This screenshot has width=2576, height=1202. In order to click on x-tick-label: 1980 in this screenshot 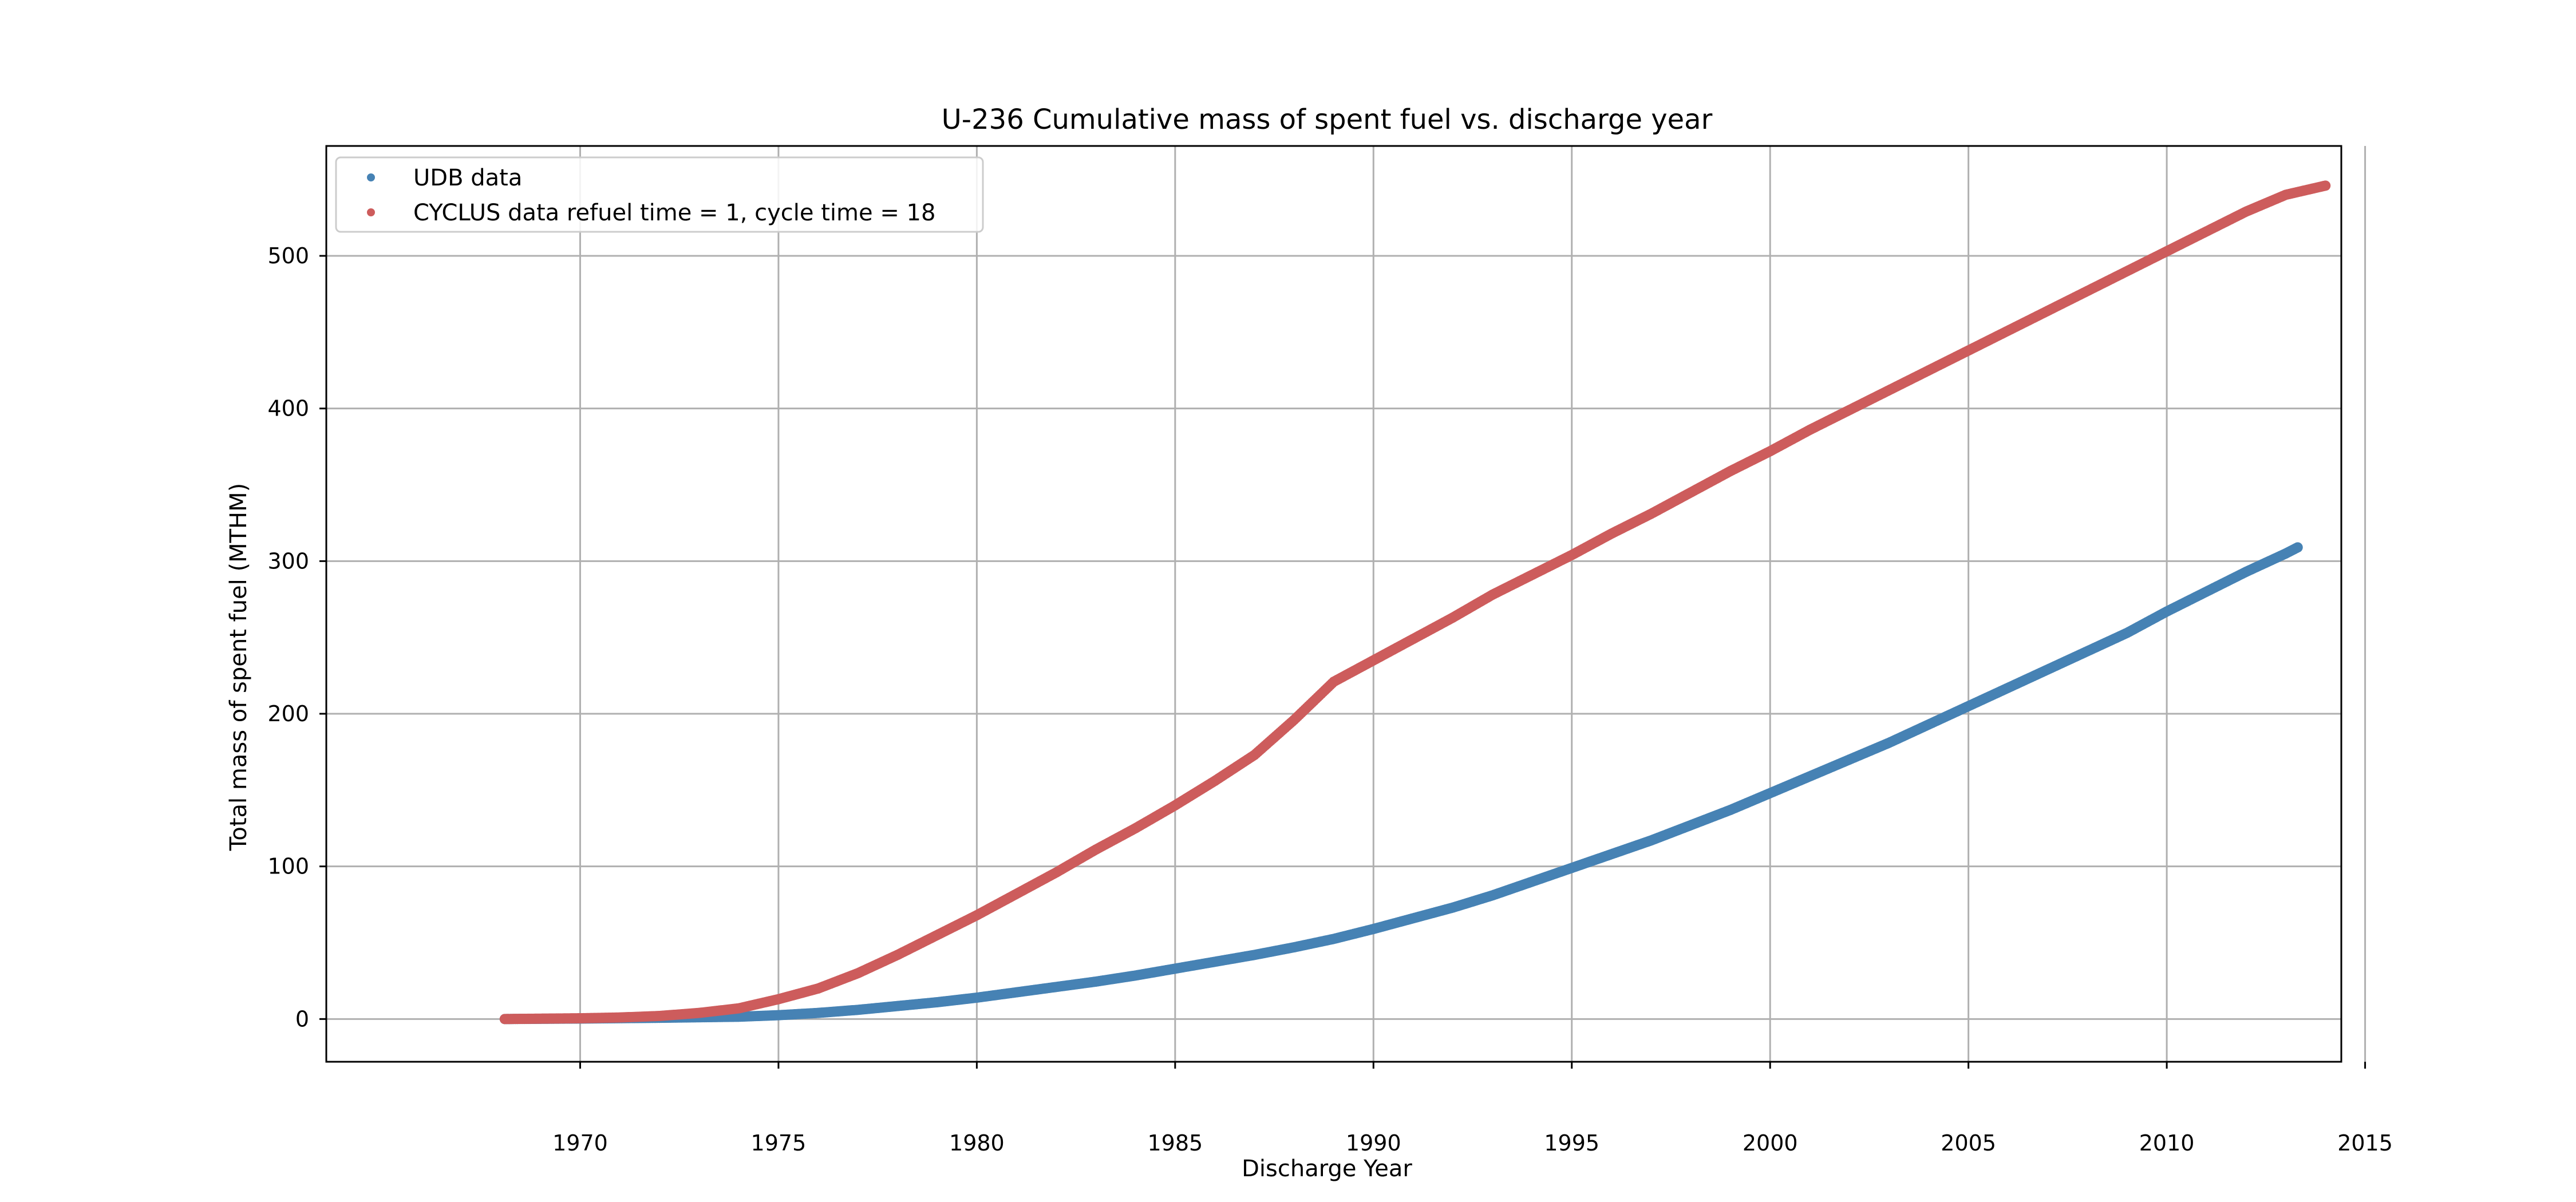, I will do `click(977, 1143)`.